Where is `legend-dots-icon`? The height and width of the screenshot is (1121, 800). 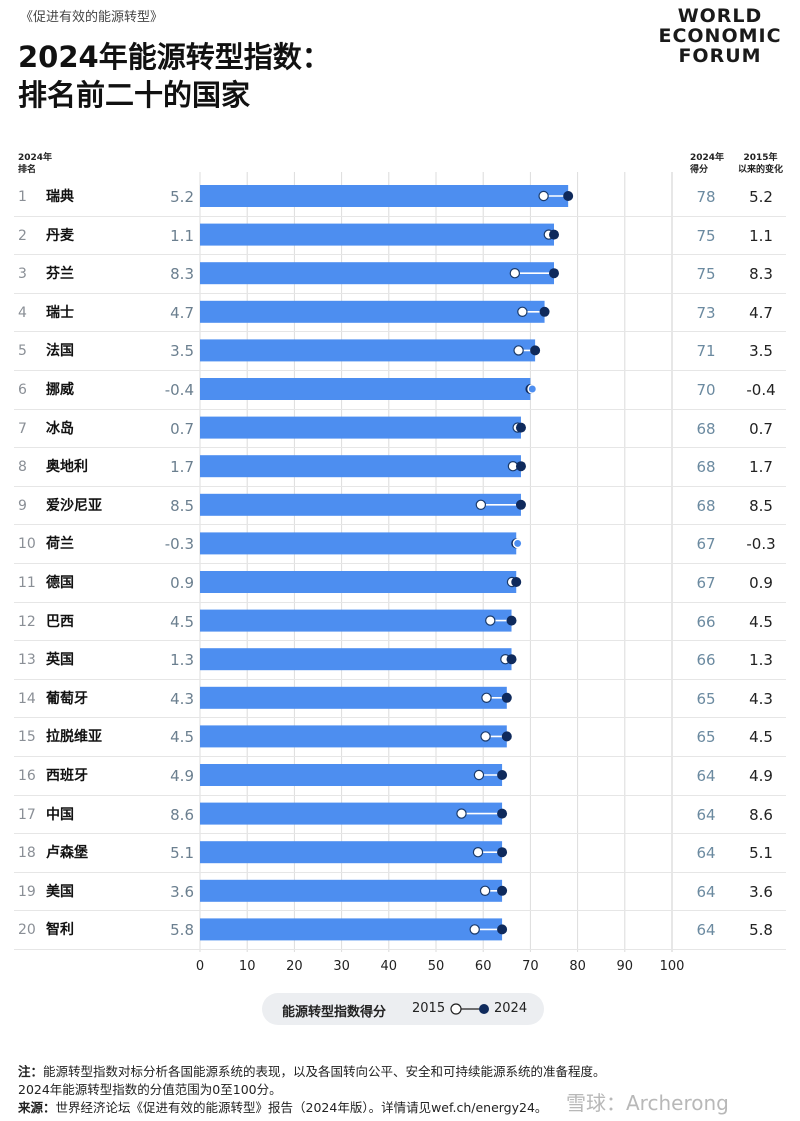
legend-dots-icon is located at coordinates (469, 1009).